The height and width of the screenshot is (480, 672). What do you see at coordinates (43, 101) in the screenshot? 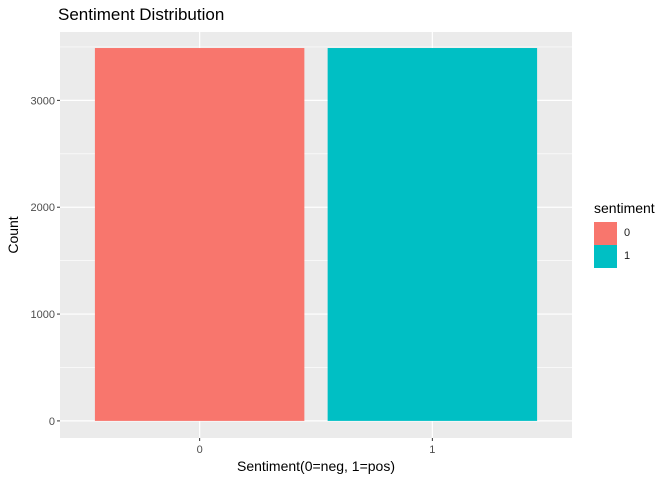
I see `y-tick-label: 3000` at bounding box center [43, 101].